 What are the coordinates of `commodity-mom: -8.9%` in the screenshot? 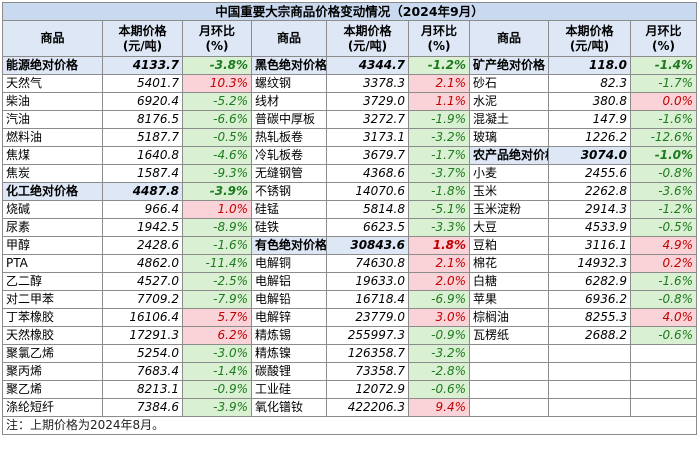 It's located at (217, 227).